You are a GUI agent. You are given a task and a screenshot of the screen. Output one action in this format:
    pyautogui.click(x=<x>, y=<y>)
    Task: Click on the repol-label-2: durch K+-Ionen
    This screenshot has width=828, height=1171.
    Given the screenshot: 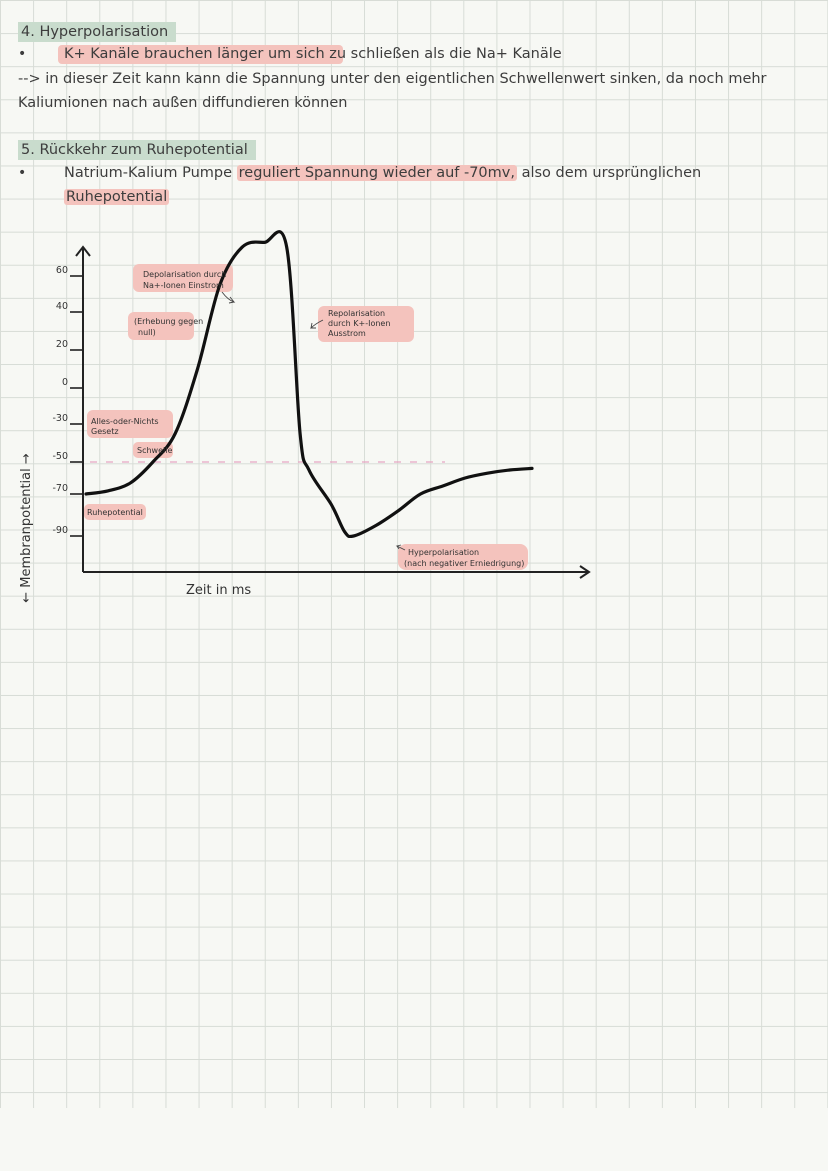 What is the action you would take?
    pyautogui.click(x=359, y=323)
    